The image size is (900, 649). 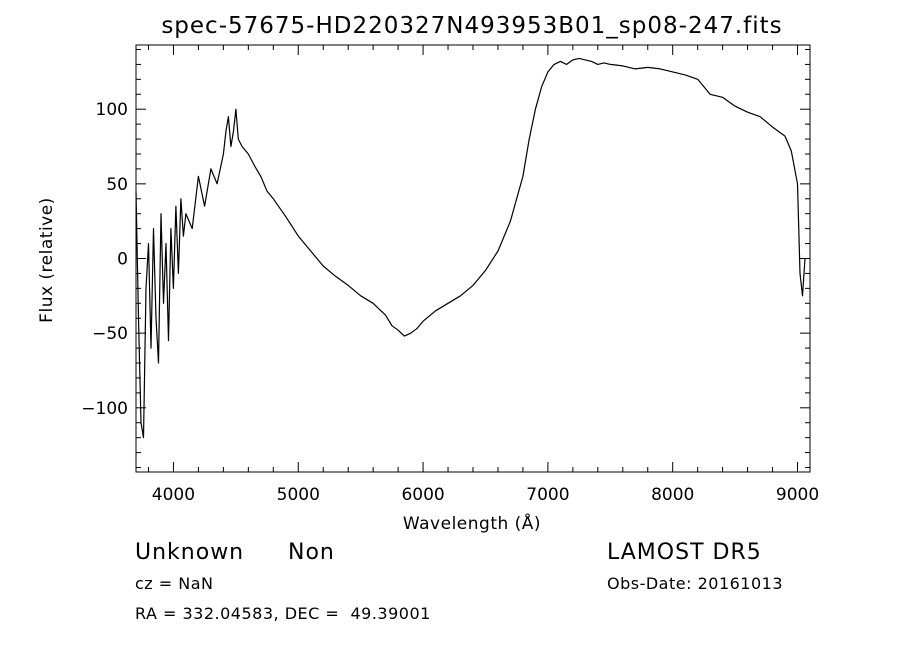 I want to click on x-axis-label: Wavelength (Å), so click(x=472, y=523).